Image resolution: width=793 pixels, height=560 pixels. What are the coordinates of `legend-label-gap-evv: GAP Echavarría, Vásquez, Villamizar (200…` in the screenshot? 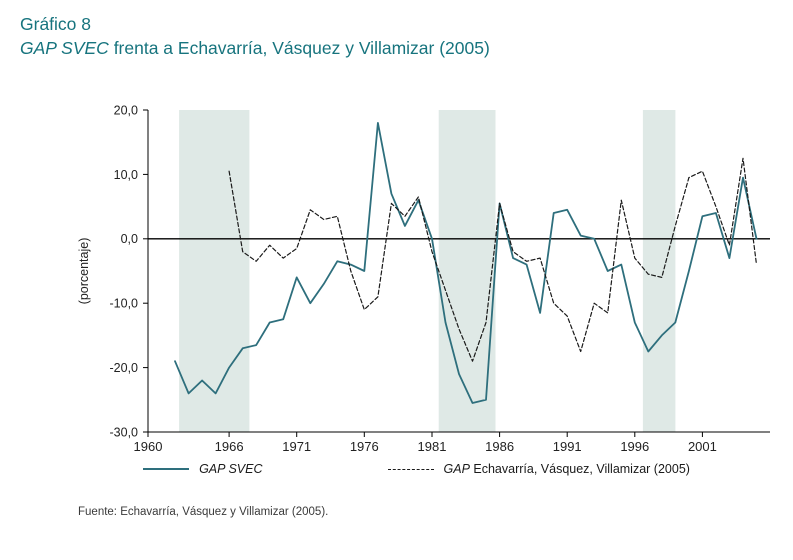 It's located at (567, 469).